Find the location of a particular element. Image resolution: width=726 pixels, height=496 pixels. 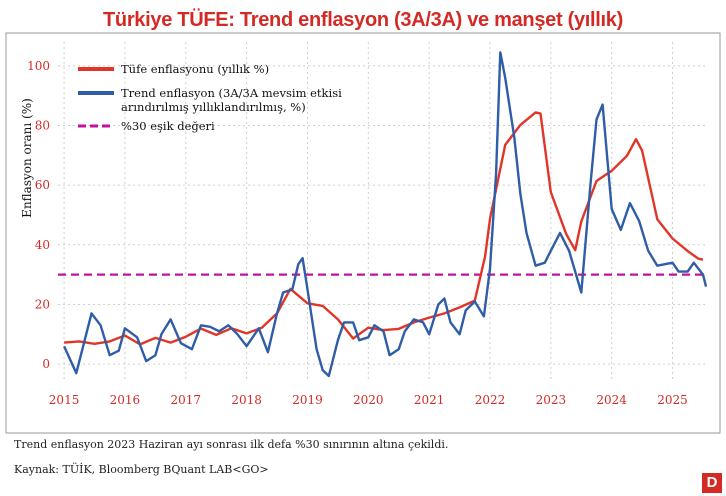

y-tick-label: 20 is located at coordinates (42, 304).